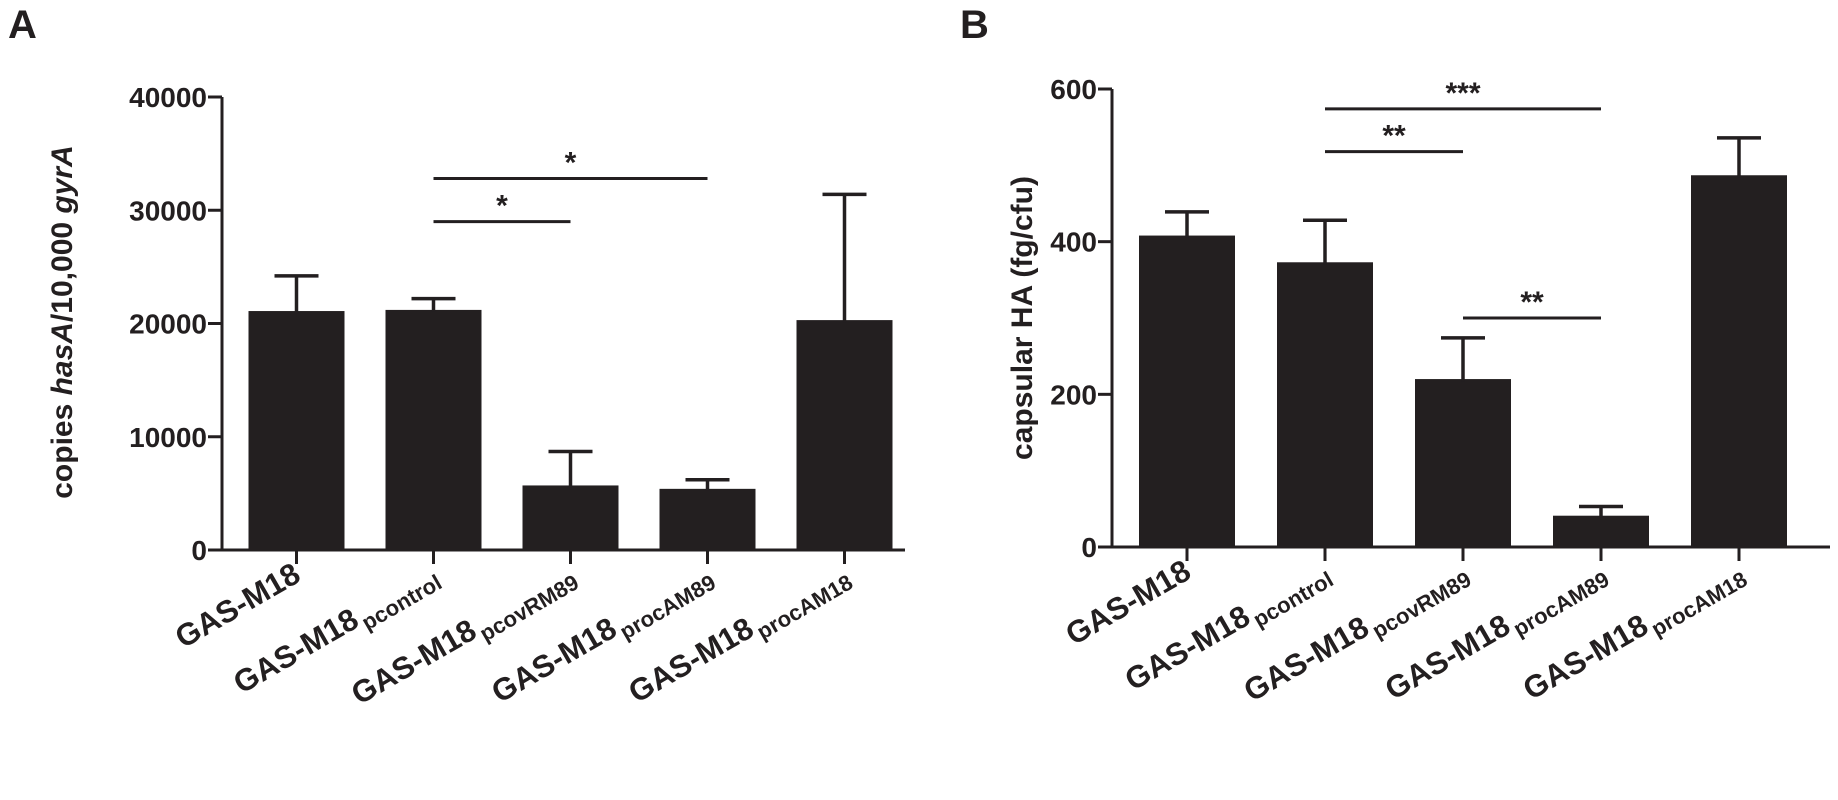  What do you see at coordinates (974, 25) in the screenshot?
I see `panel-label: B` at bounding box center [974, 25].